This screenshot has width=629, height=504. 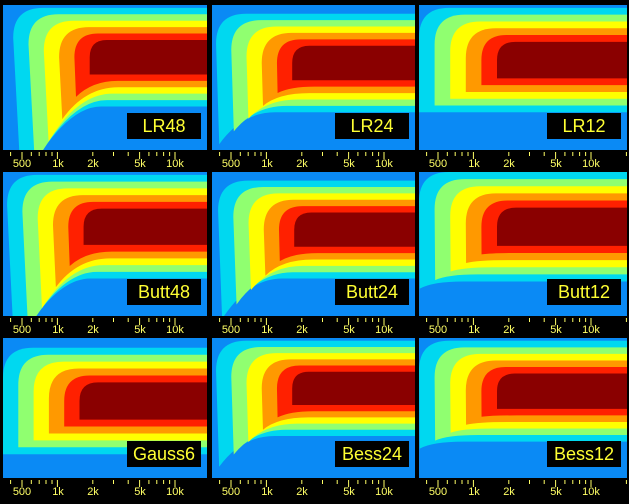 I want to click on panel: Gauss6 500 1k 2k 5k 10k, so click(x=105, y=418).